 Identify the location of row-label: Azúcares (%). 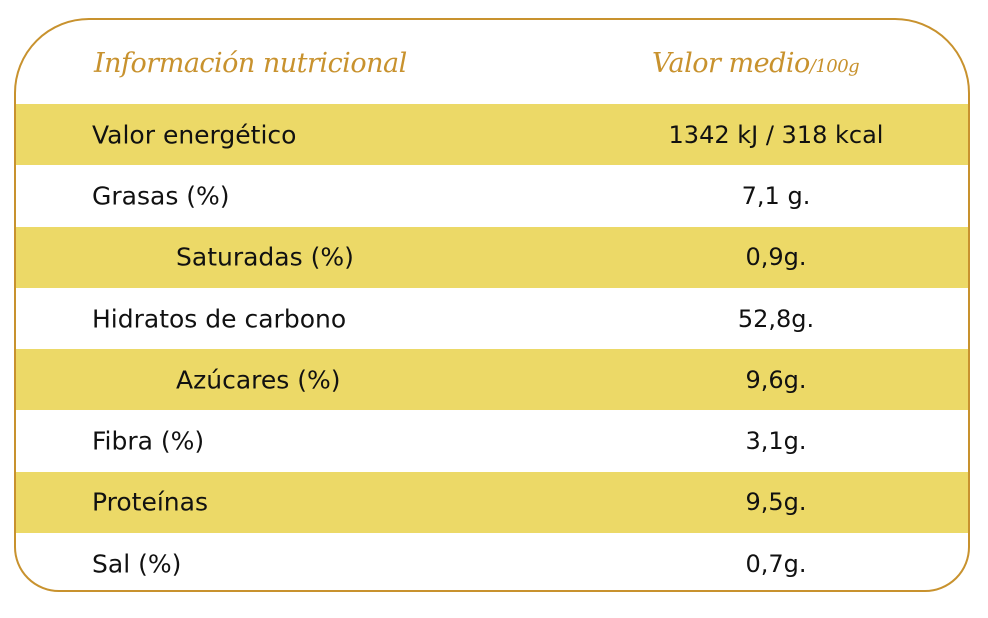
(258, 380).